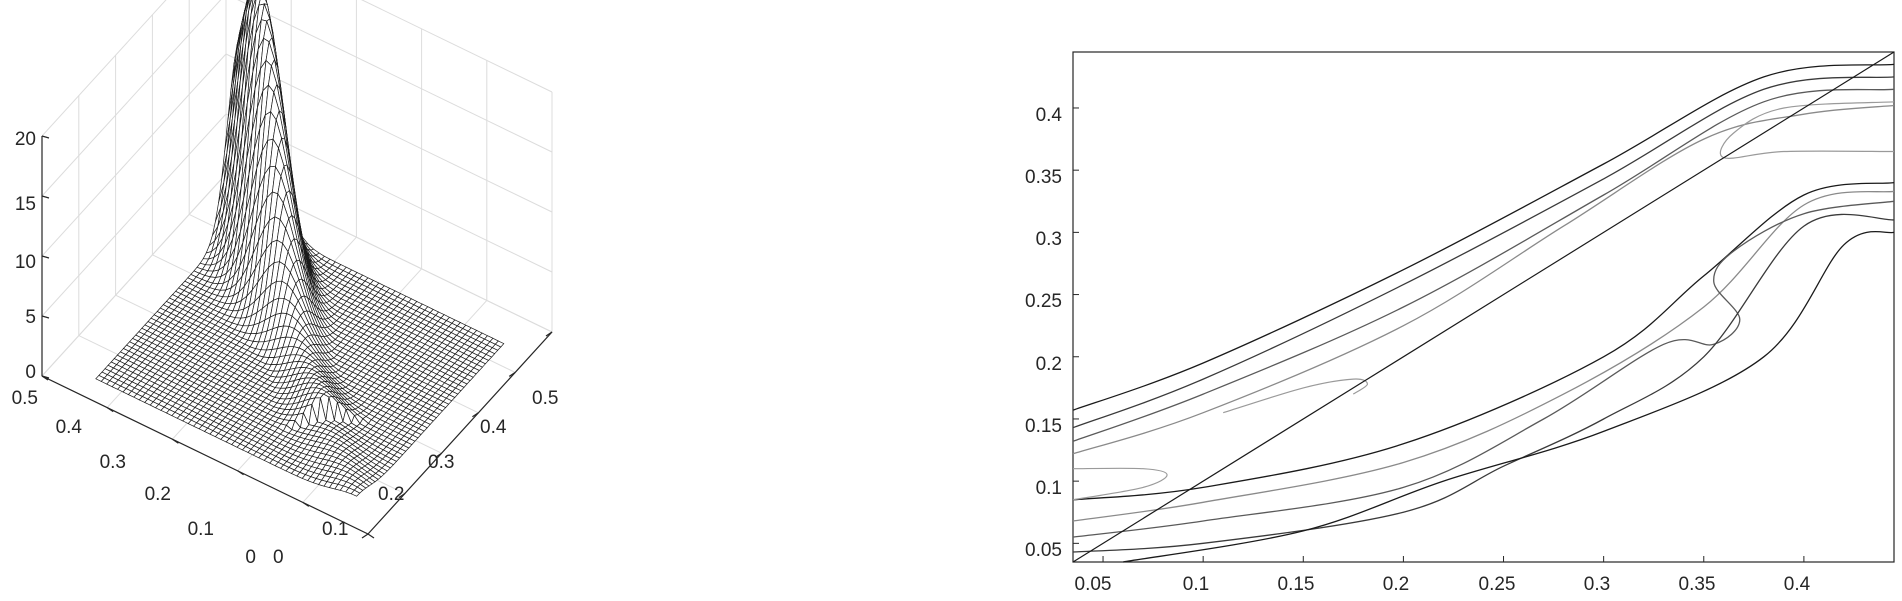  I want to click on x-tick-label: 0.5, so click(545, 398).